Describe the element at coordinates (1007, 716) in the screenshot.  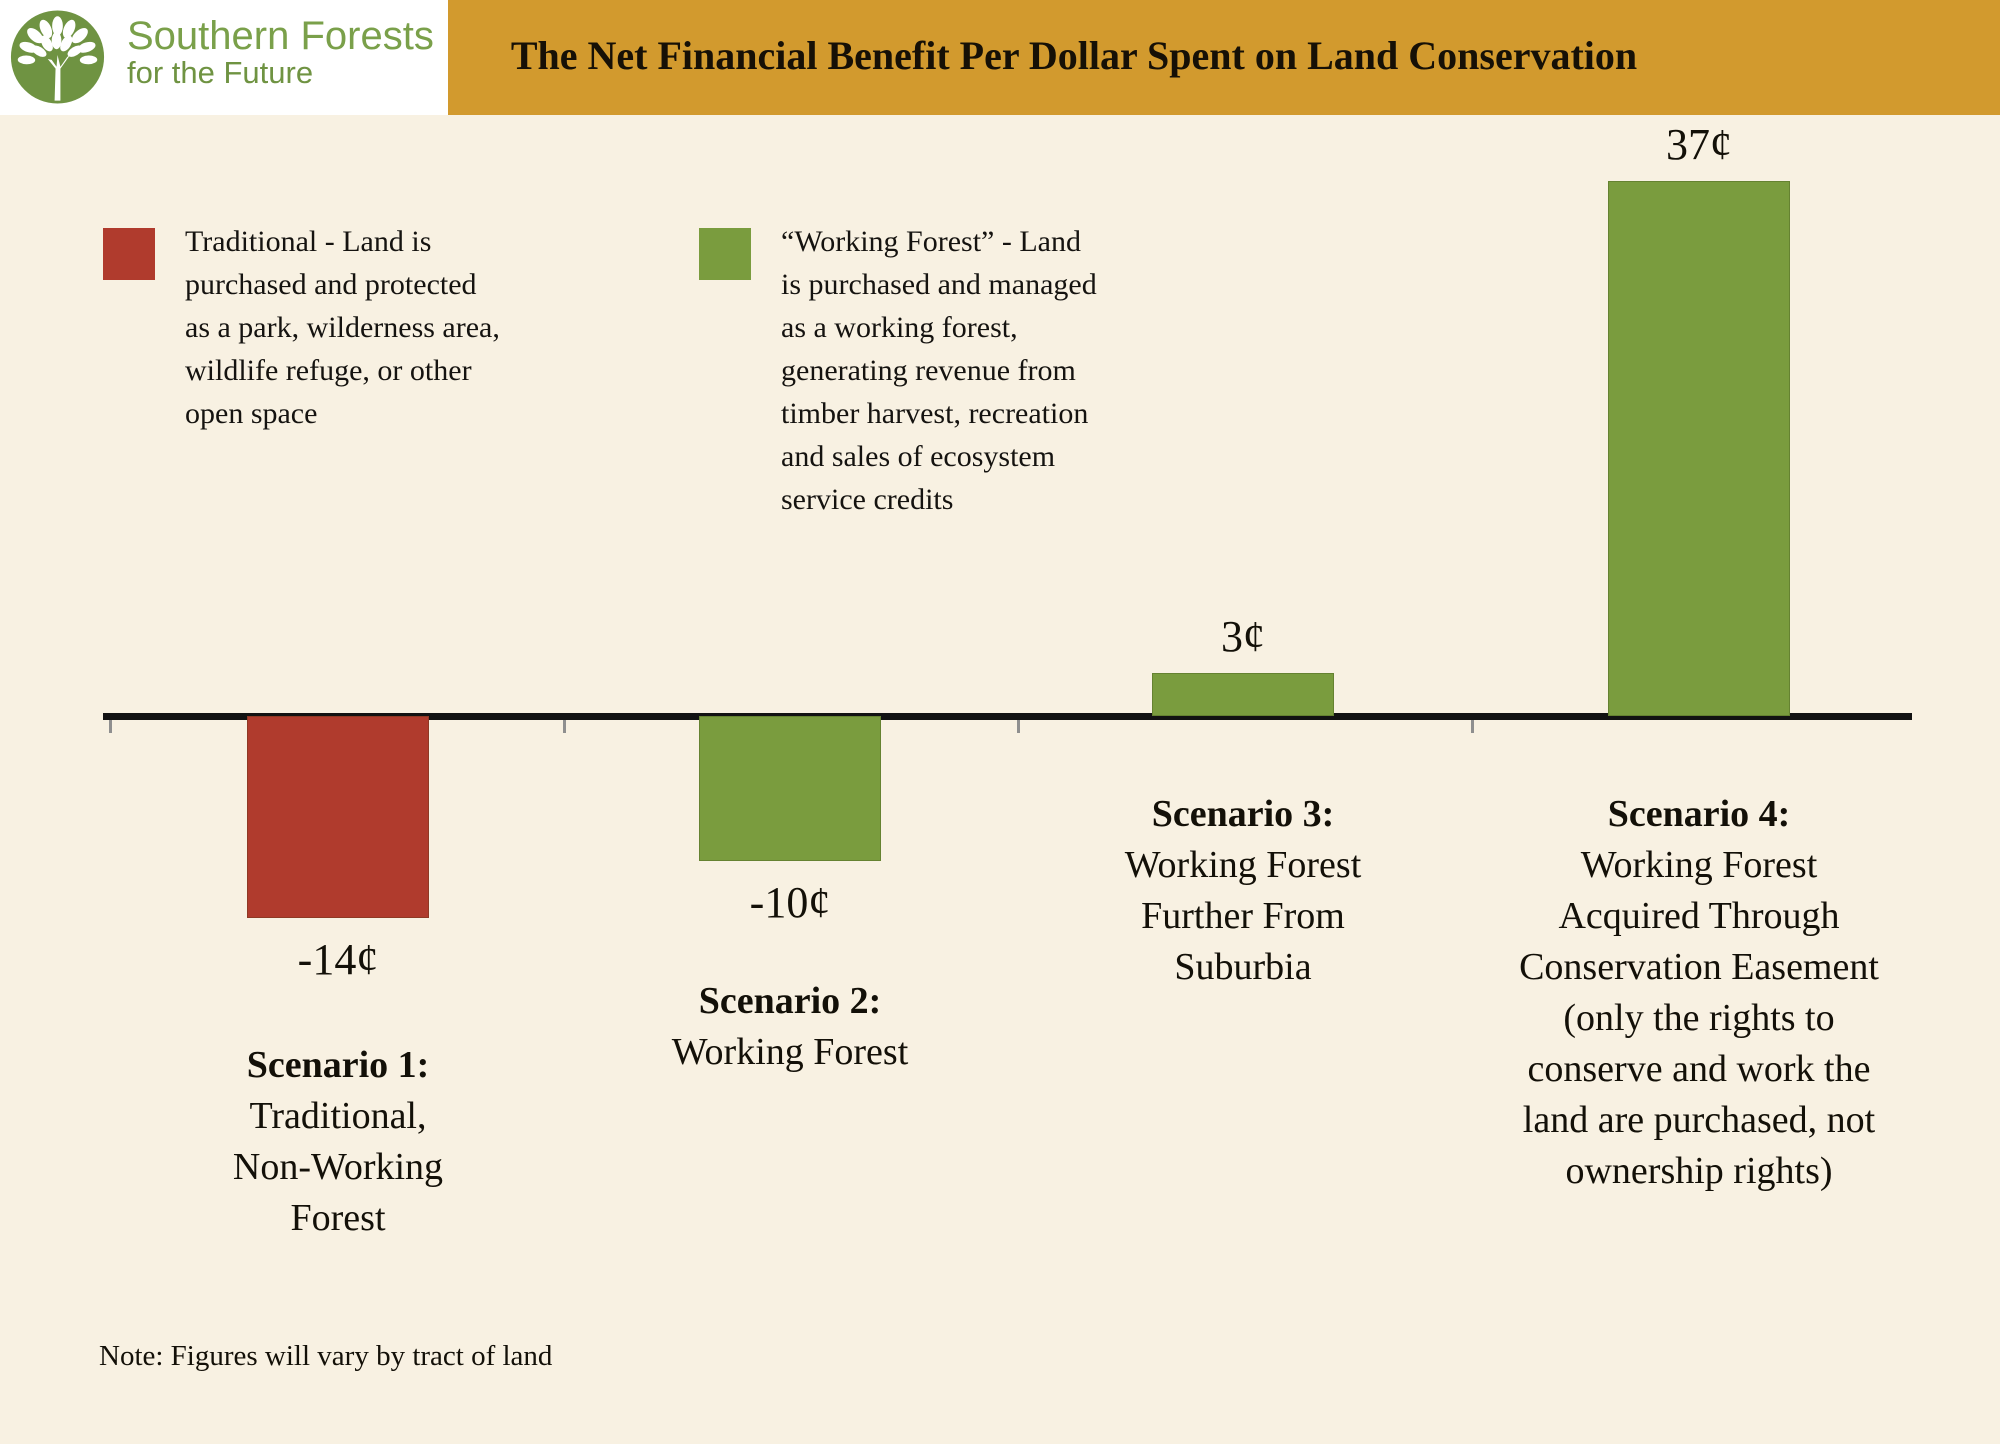
I see `x-axis-line` at that location.